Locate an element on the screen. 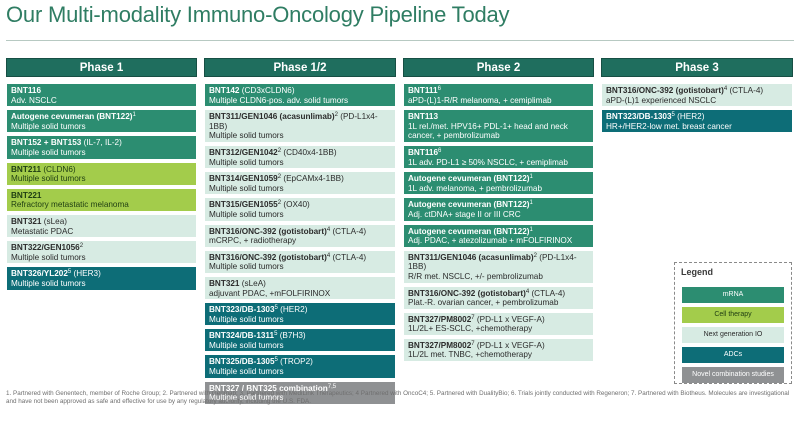  card-heading: BNT1166 is located at coordinates (498, 153).